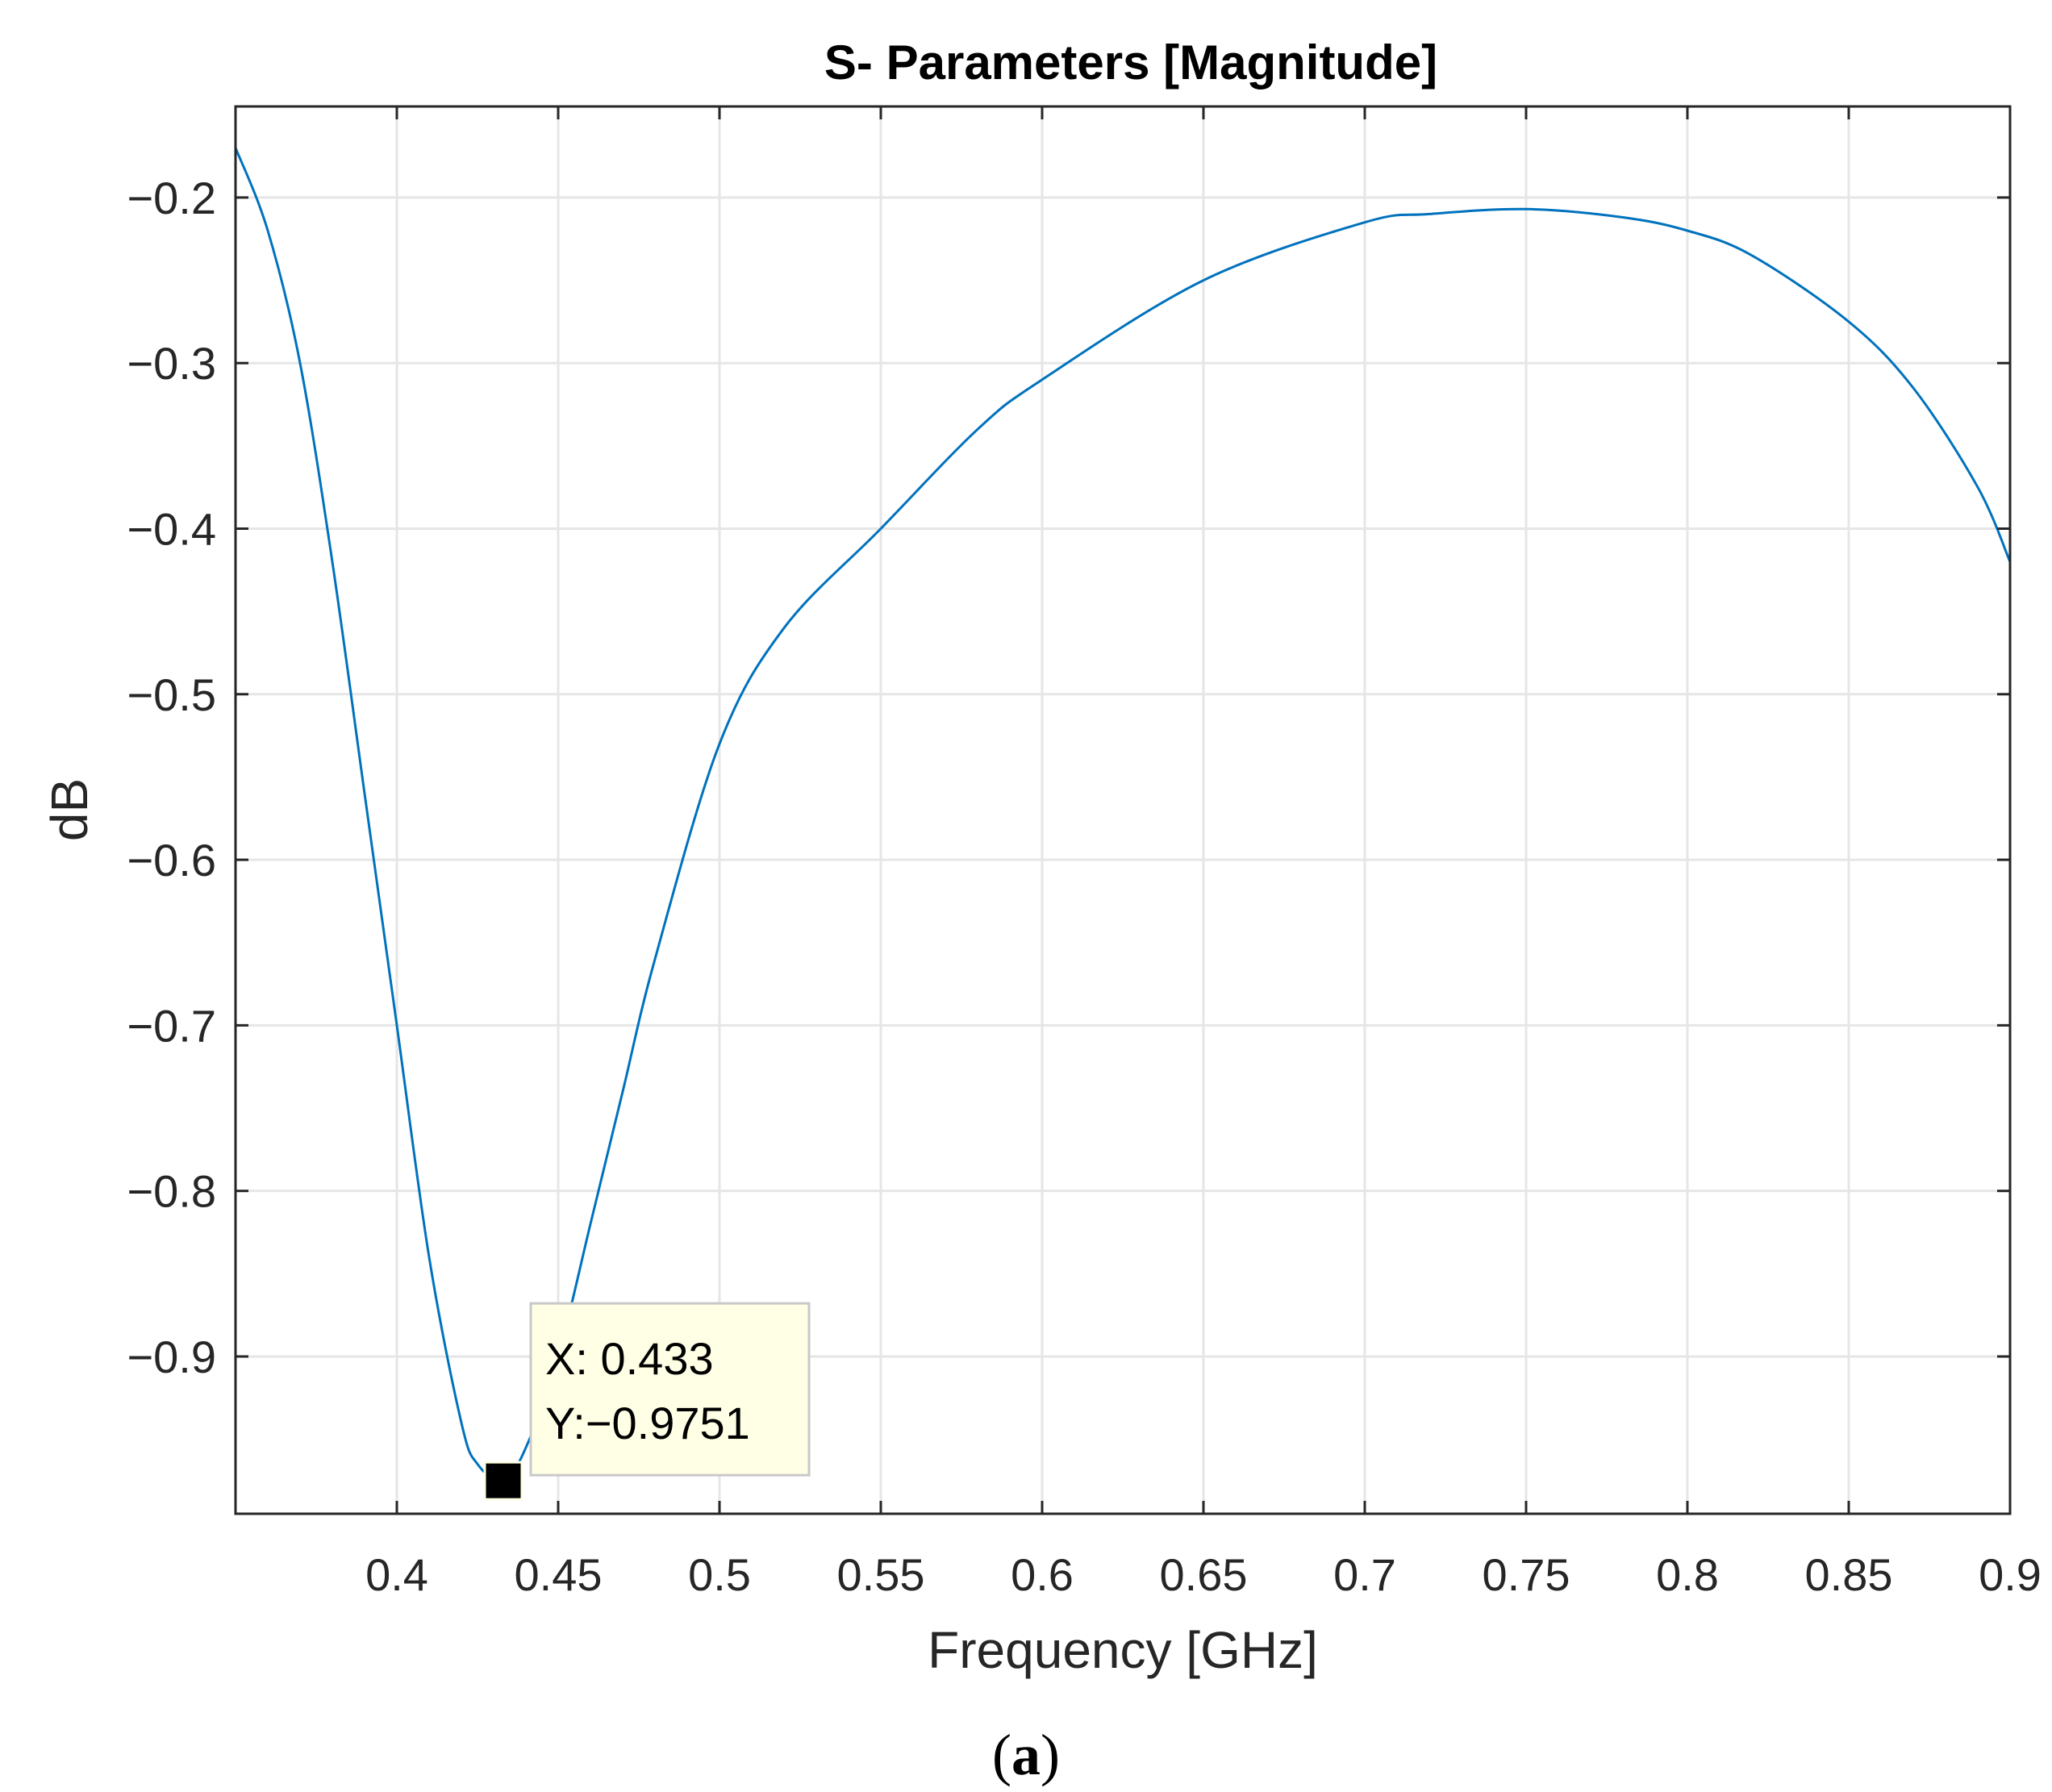  I want to click on x-tick-label: 0.45, so click(559, 1574).